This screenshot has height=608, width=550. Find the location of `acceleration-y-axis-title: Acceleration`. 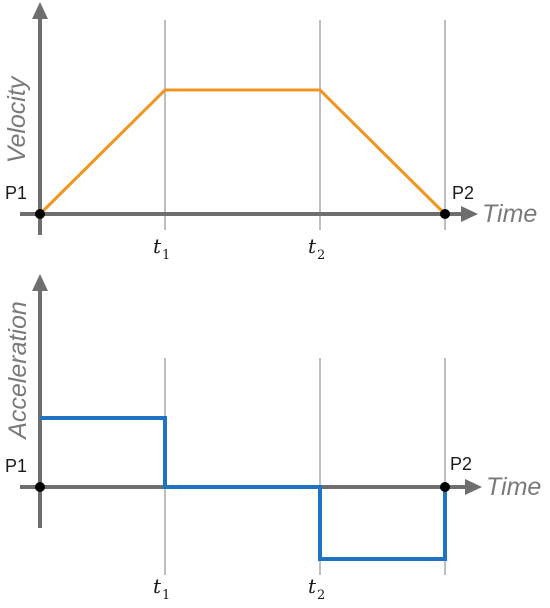

acceleration-y-axis-title: Acceleration is located at coordinates (18, 371).